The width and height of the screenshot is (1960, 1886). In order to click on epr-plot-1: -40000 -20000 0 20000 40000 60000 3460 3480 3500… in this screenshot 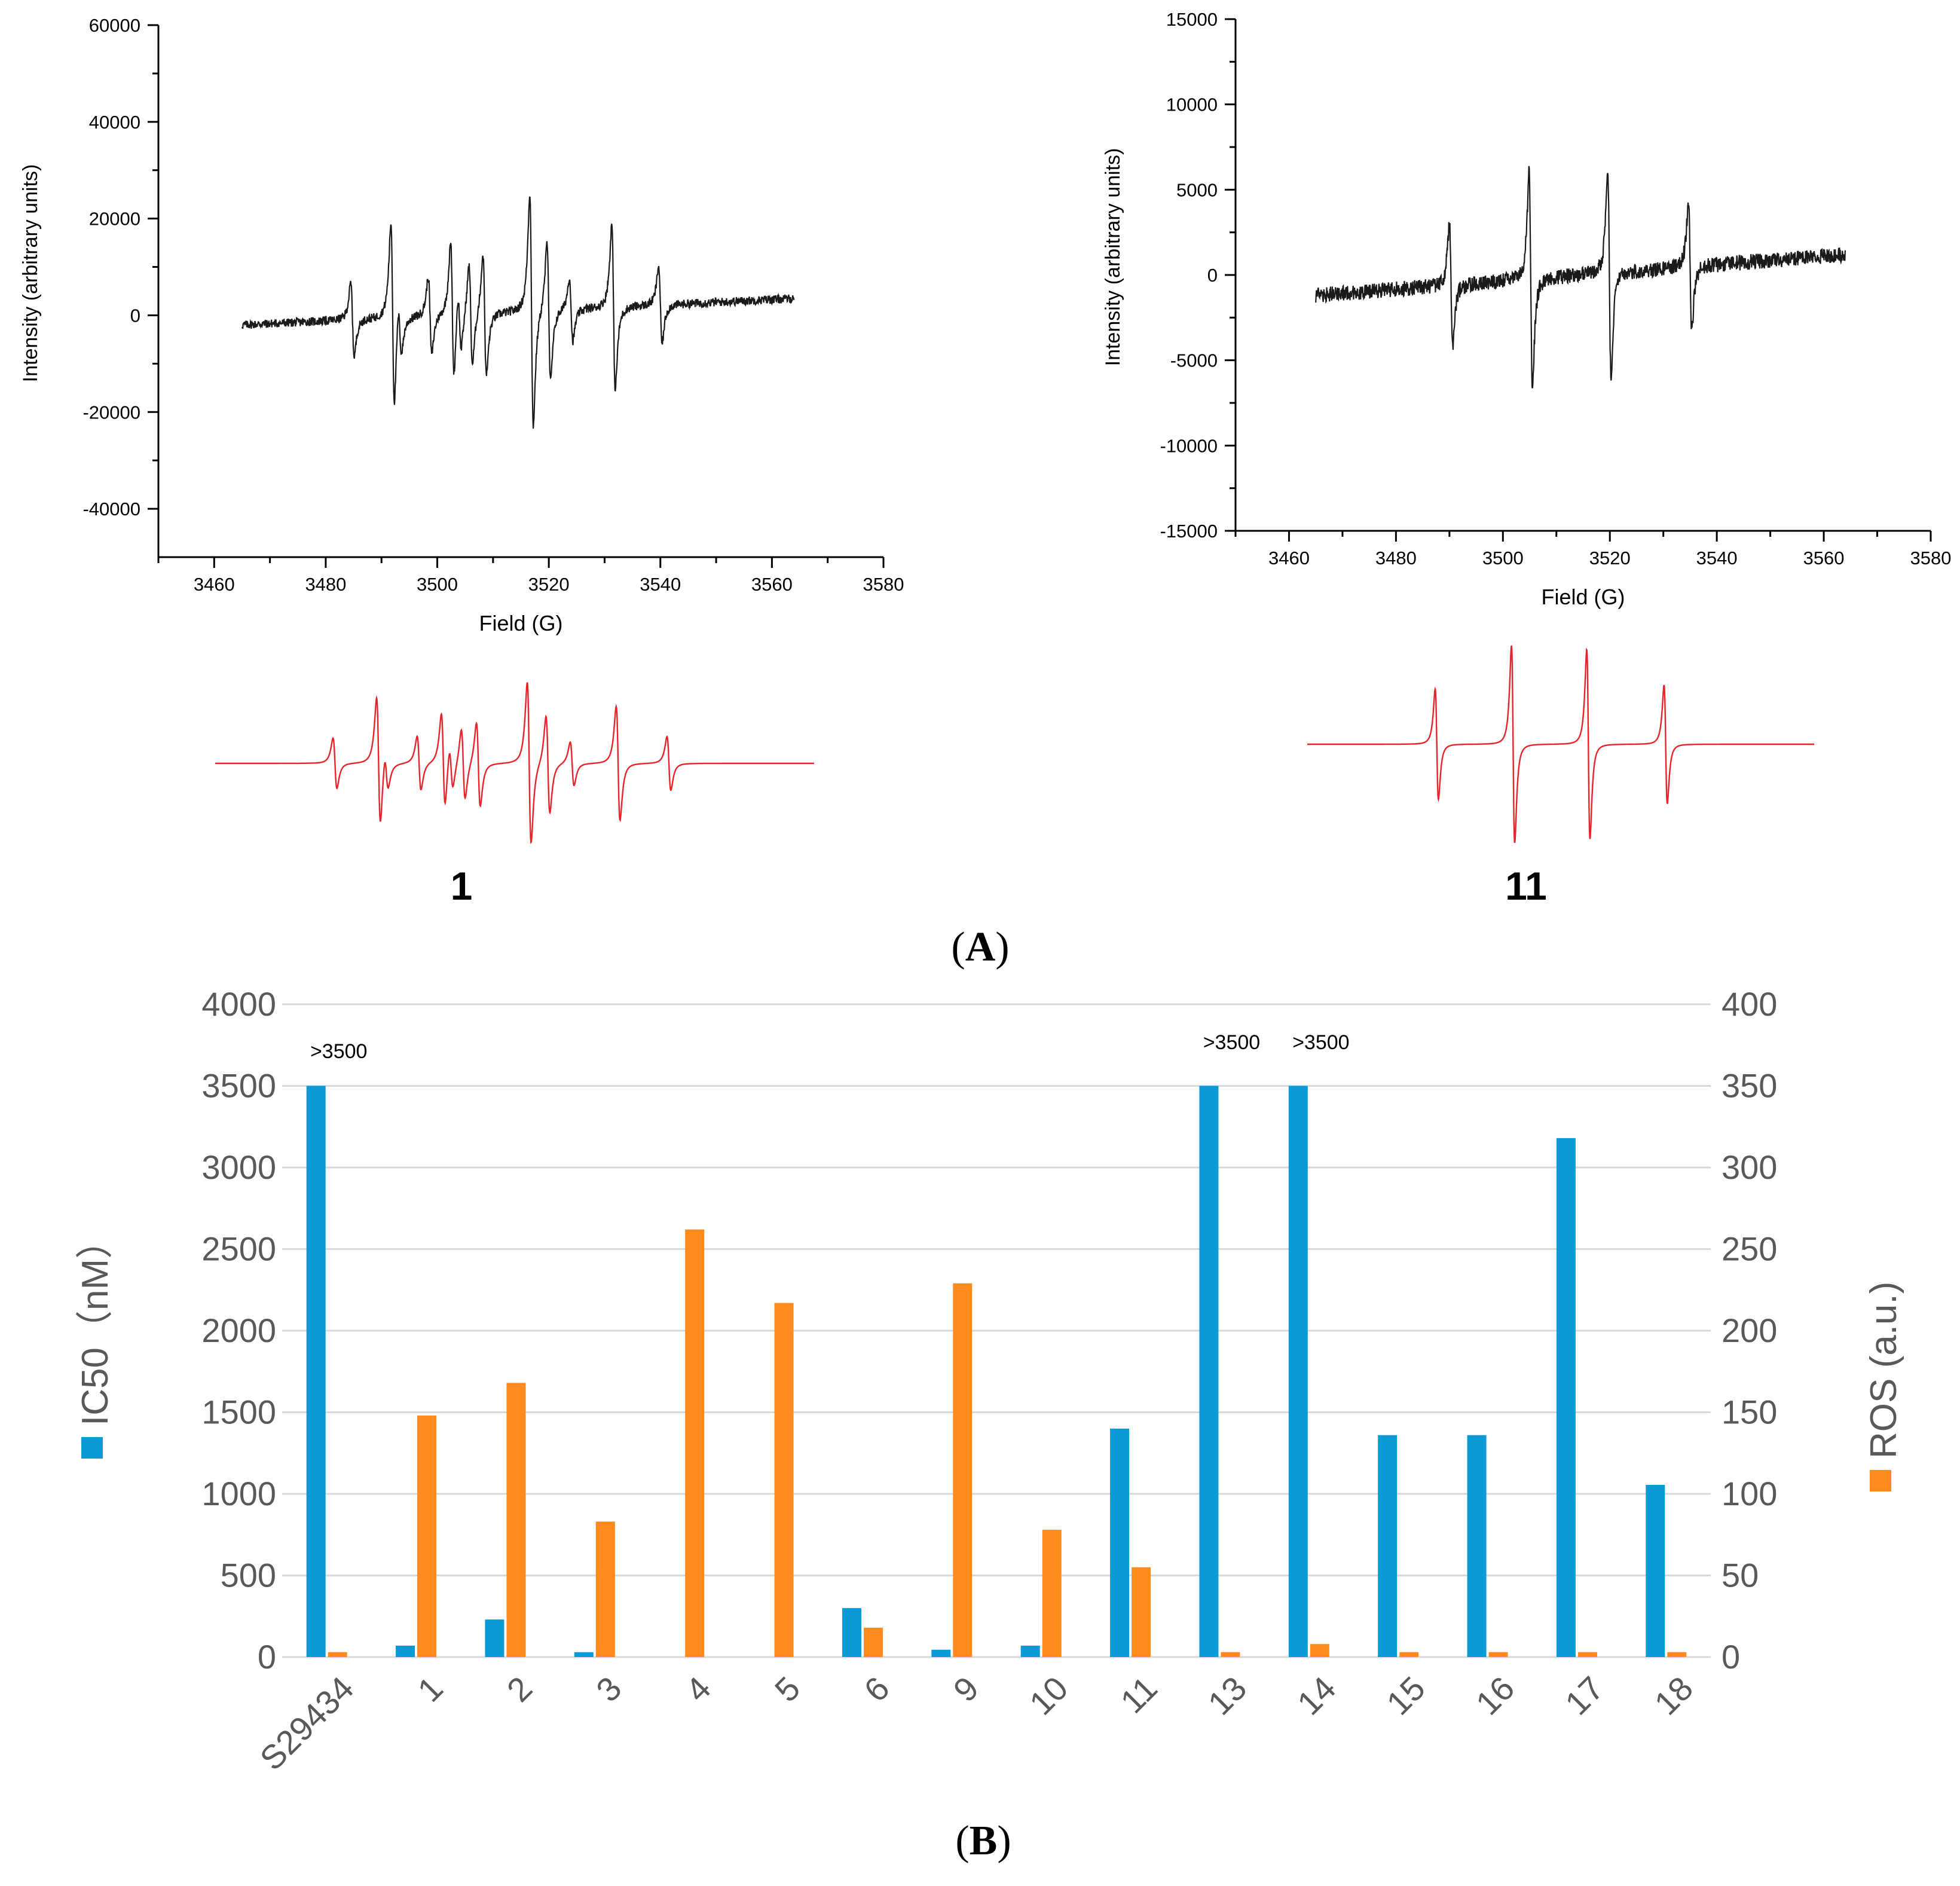, I will do `click(462, 325)`.